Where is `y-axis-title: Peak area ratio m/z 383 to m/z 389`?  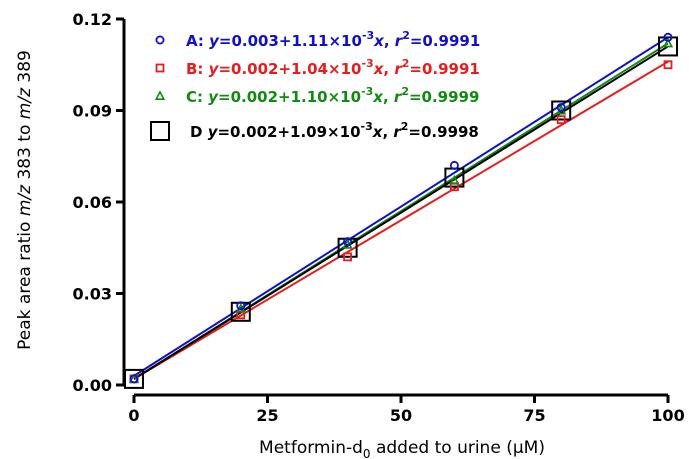 y-axis-title: Peak area ratio m/z 383 to m/z 389 is located at coordinates (25, 200).